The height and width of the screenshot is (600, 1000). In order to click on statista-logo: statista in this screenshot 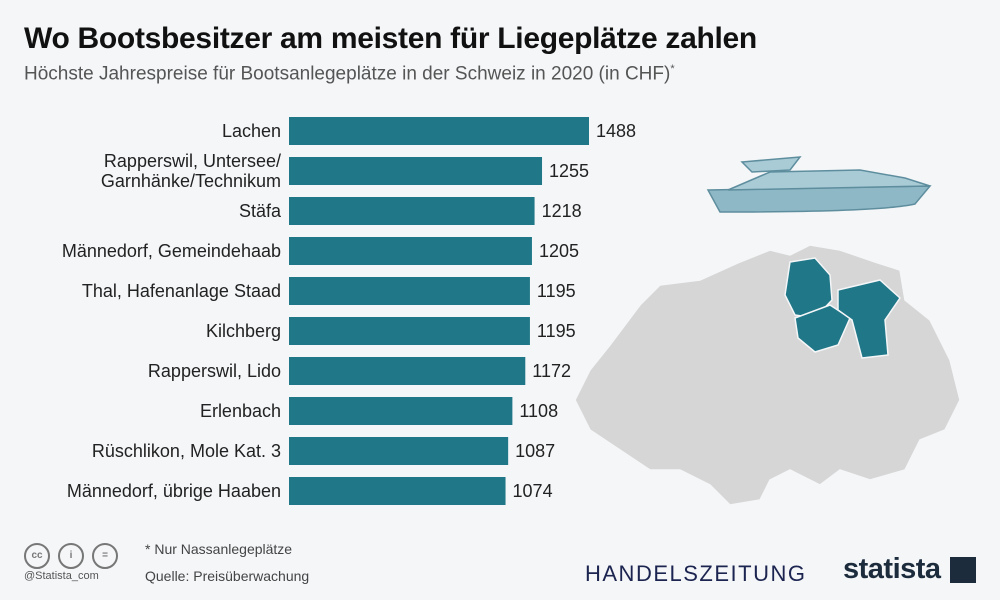, I will do `click(892, 569)`.